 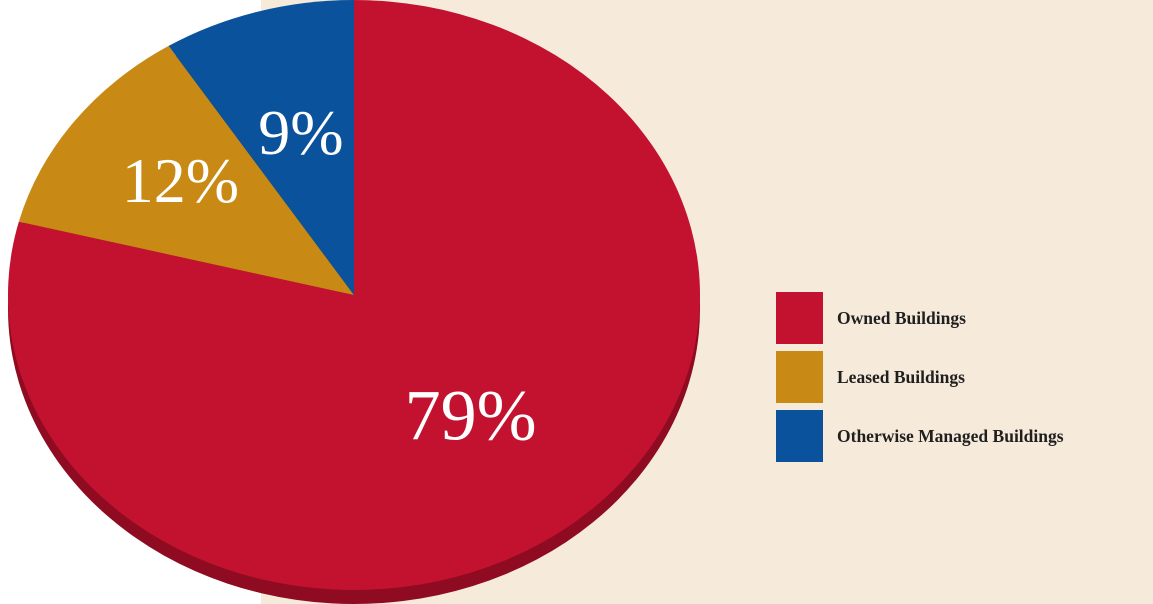 I want to click on slice-value-label-leased-buildings: 12%, so click(x=180, y=180).